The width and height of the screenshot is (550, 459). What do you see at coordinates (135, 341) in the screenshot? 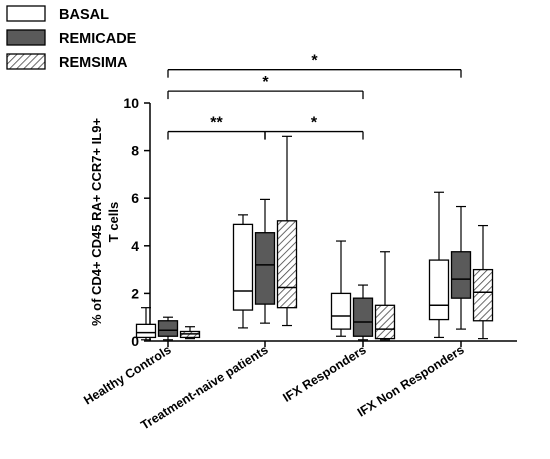
I see `y-tick-label: 0` at bounding box center [135, 341].